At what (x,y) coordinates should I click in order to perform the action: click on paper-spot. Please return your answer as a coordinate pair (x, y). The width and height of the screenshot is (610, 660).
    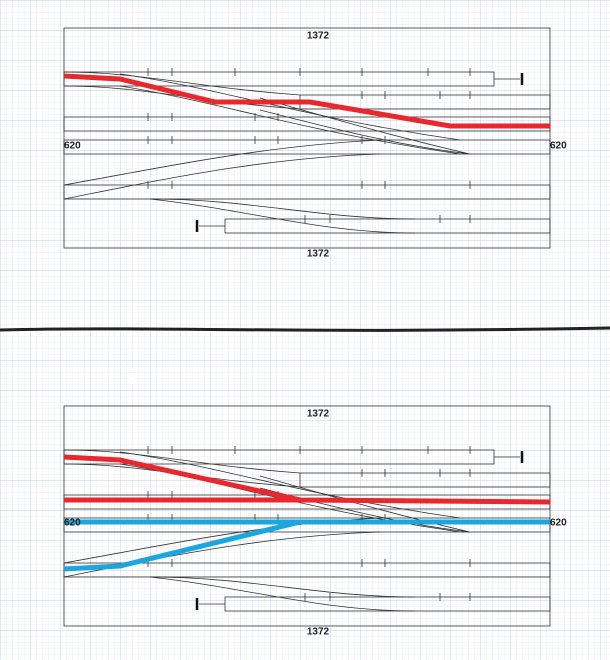
    Looking at the image, I should click on (133, 376).